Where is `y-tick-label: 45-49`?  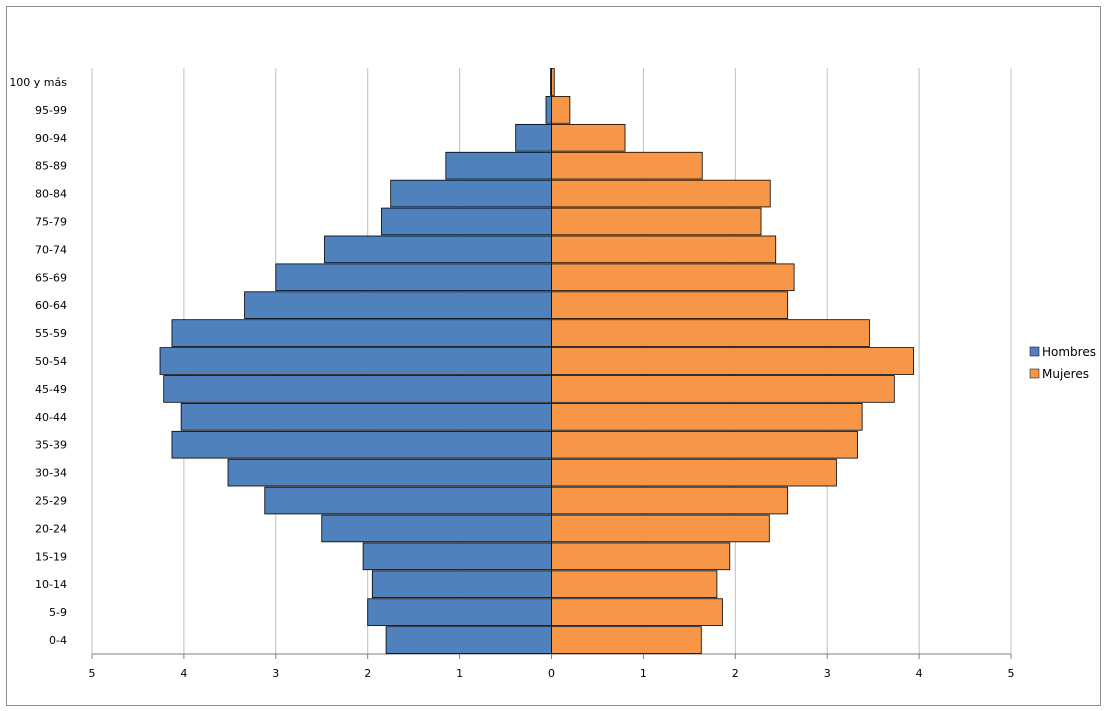 y-tick-label: 45-49 is located at coordinates (51, 389).